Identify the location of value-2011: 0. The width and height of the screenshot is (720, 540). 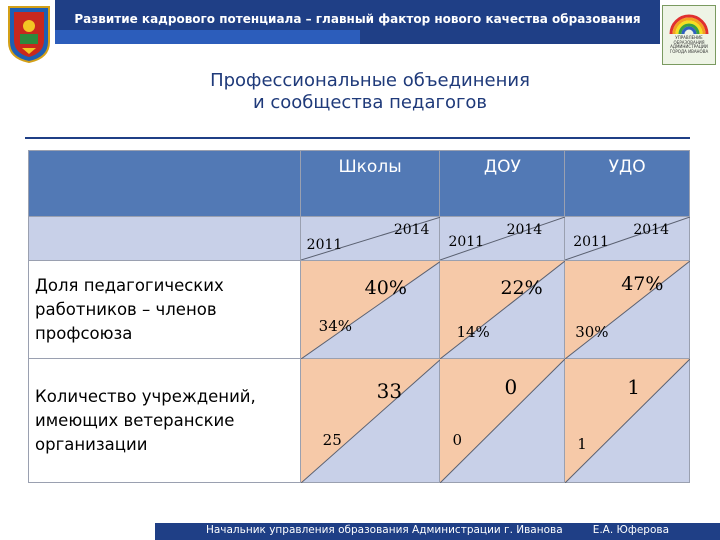
(457, 440).